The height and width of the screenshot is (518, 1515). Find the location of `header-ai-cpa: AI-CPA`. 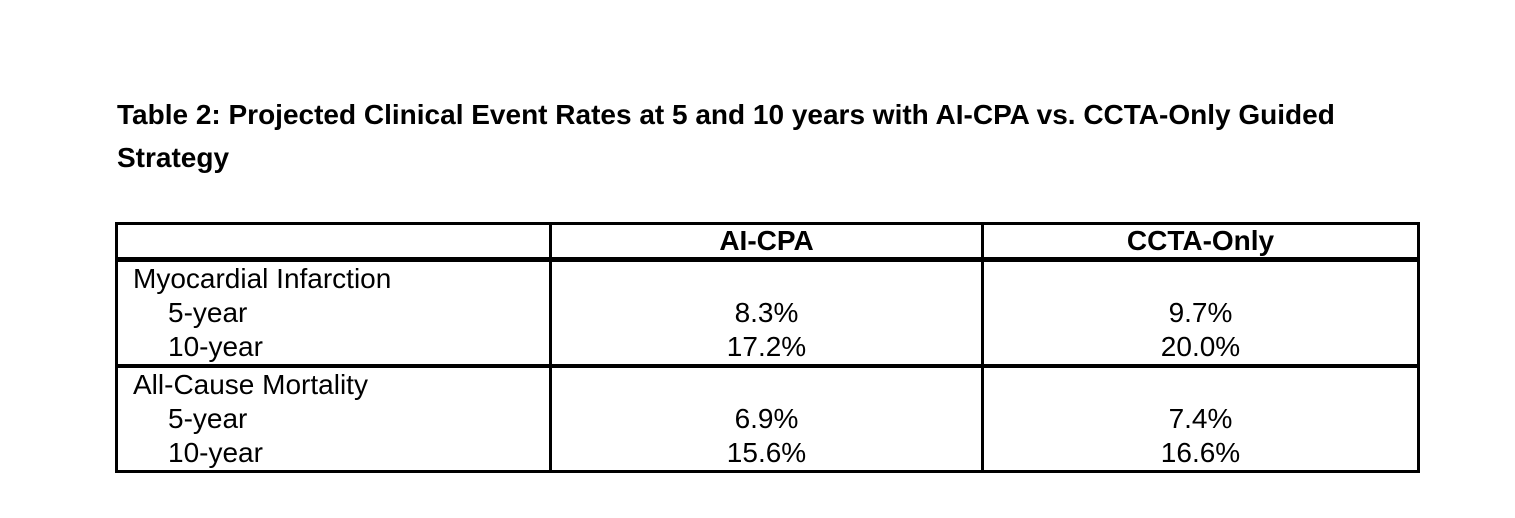

header-ai-cpa: AI-CPA is located at coordinates (766, 242).